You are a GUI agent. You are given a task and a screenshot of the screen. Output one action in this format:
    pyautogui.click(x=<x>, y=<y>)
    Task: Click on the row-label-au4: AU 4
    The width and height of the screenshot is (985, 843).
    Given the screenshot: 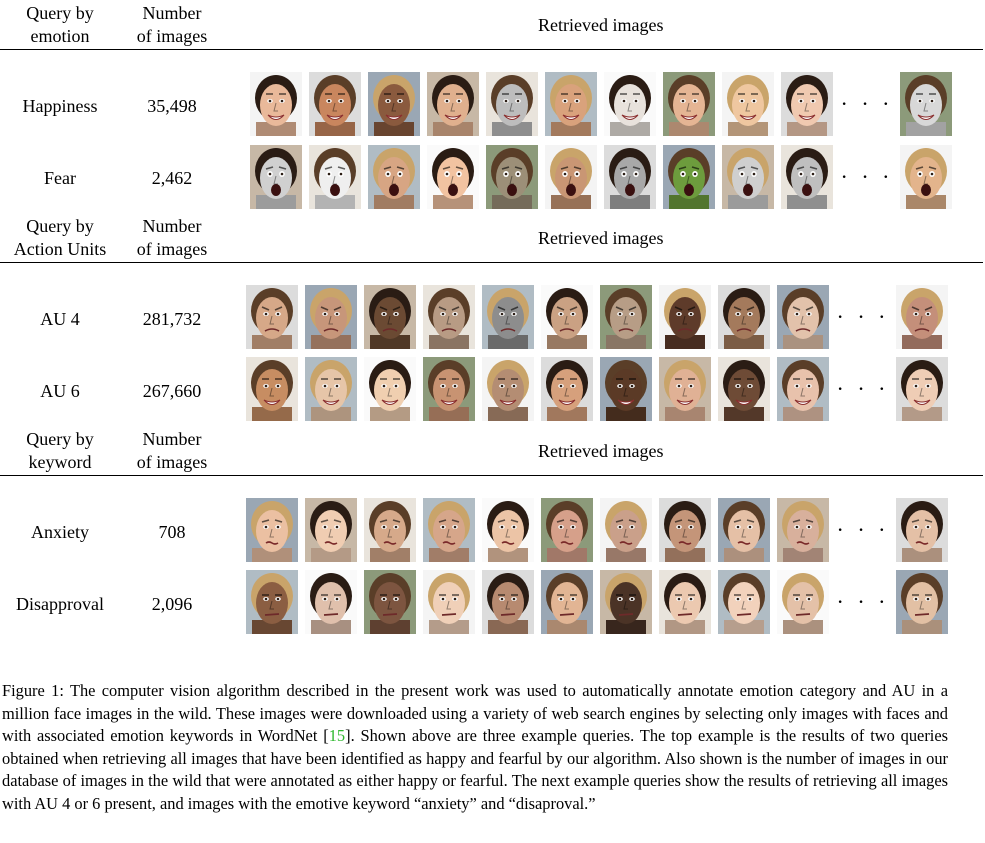 What is the action you would take?
    pyautogui.click(x=60, y=319)
    